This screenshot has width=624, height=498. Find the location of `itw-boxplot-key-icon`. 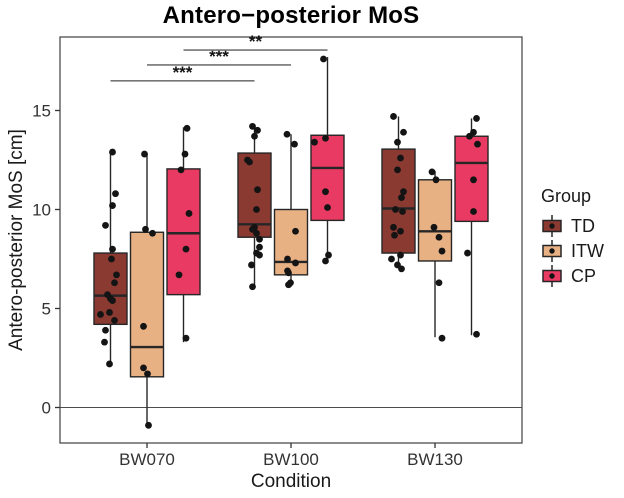

itw-boxplot-key-icon is located at coordinates (552, 251).